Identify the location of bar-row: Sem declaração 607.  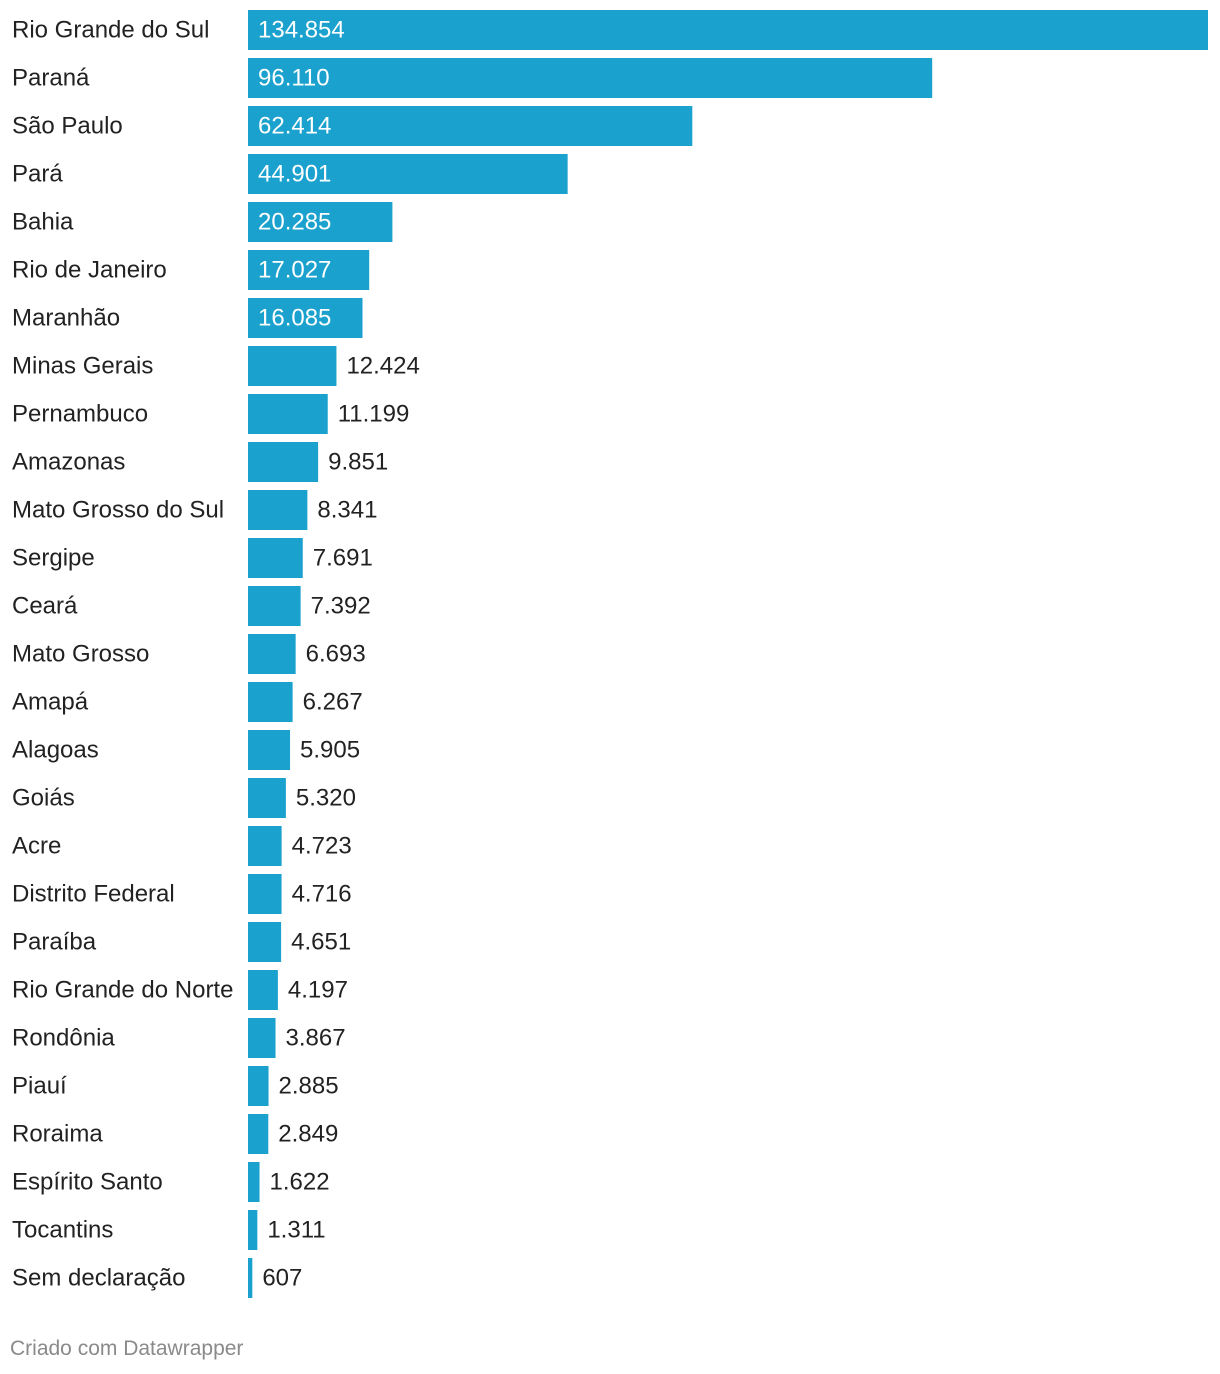
(157, 1278).